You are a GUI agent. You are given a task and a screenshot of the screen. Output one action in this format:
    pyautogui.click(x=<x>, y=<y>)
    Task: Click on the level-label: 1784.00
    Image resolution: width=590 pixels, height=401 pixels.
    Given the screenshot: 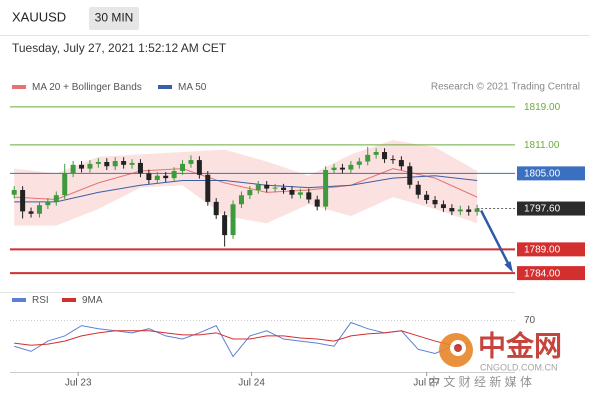 What is the action you would take?
    pyautogui.click(x=542, y=273)
    